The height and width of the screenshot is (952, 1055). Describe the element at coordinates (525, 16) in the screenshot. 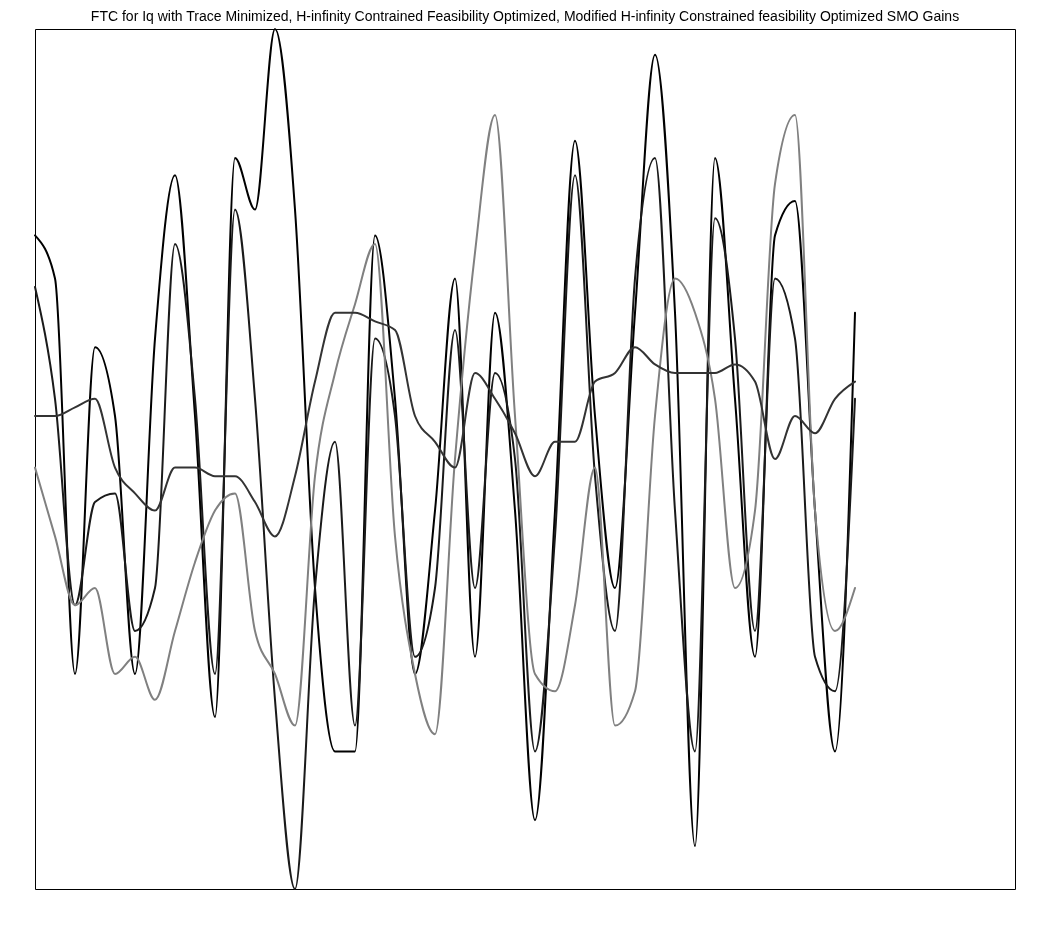

I see `chart-title: FTC for Iq with Trace Minimized, H-infinity Contrained Feasibility Optimized, Modified H-infinity Constrained feasibility Optimized SMO Gains` at that location.